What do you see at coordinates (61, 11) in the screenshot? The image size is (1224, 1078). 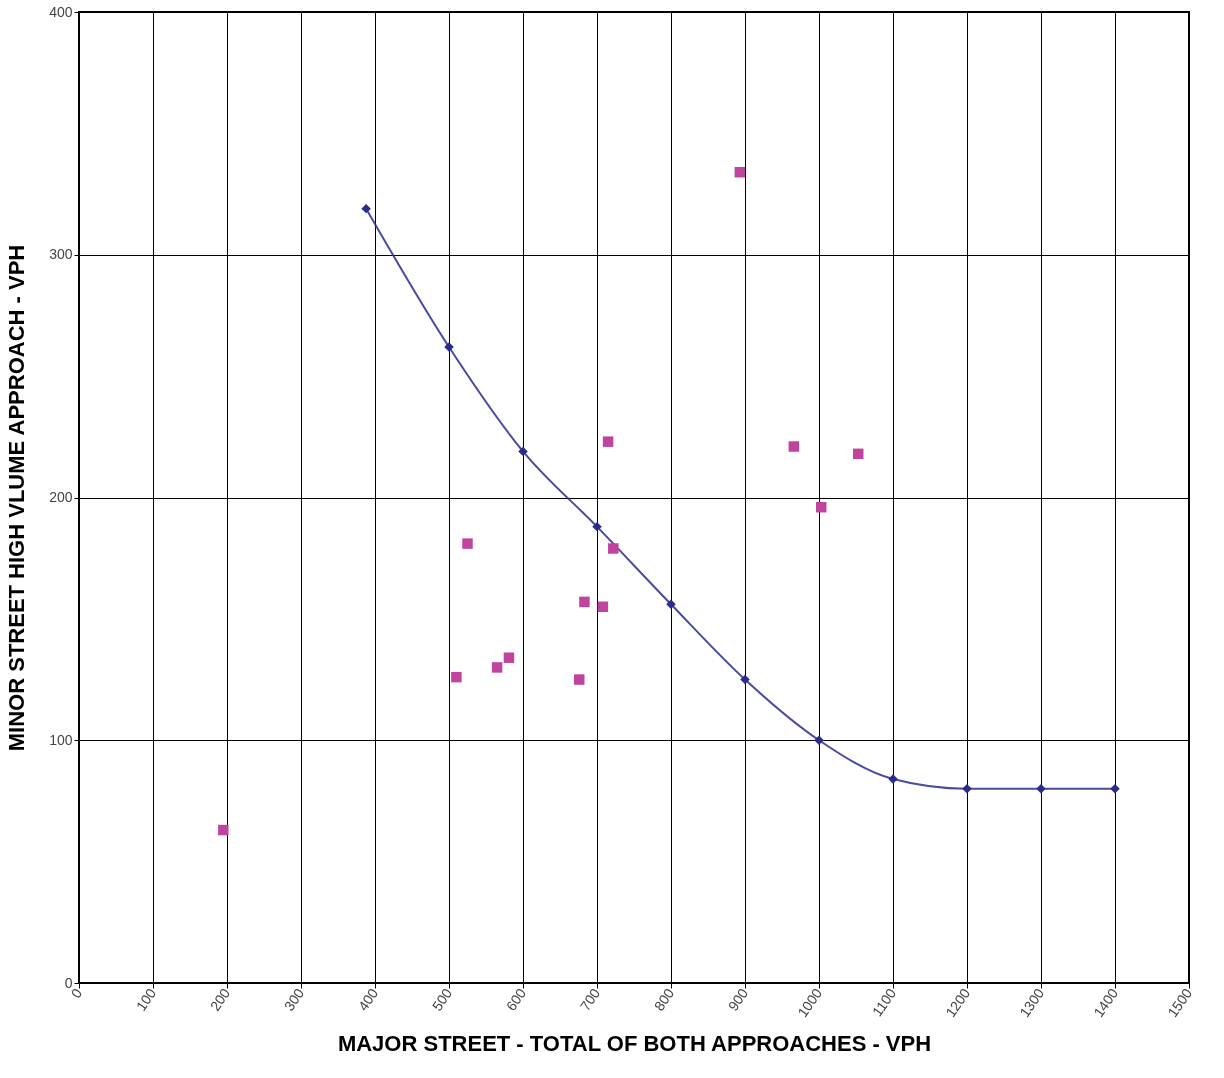 I see `y-tick-label: 400` at bounding box center [61, 11].